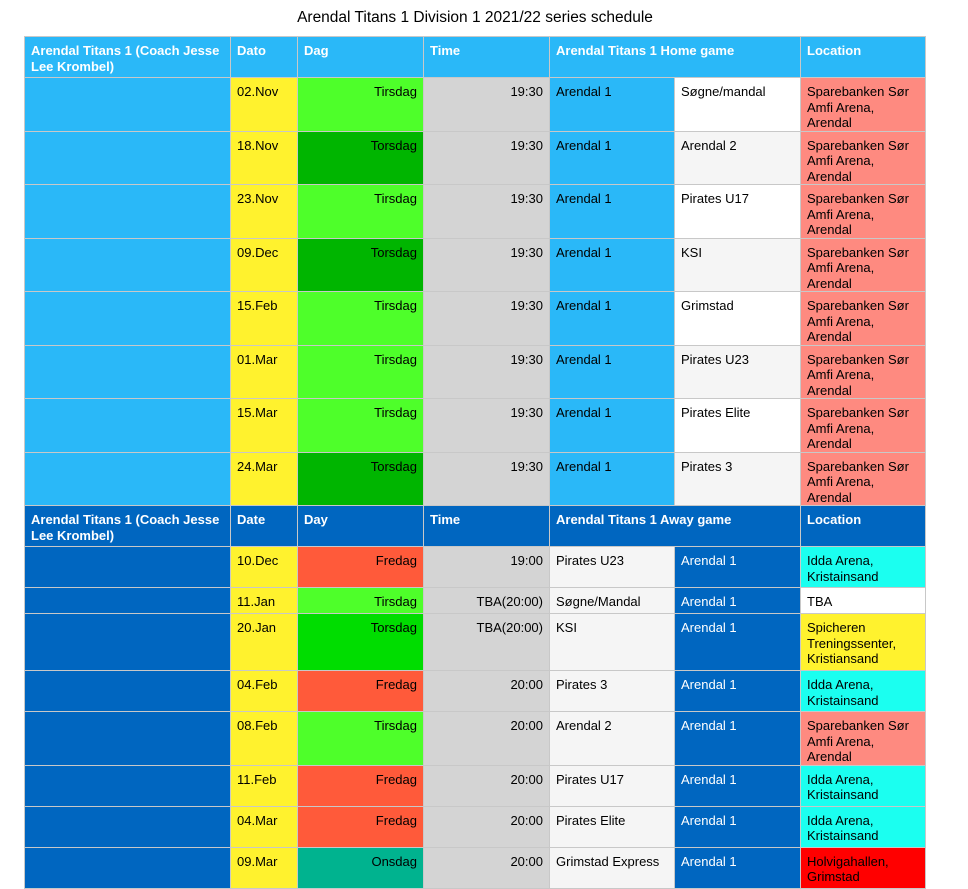 The height and width of the screenshot is (889, 968). I want to click on away-team-cell: Pirates U23, so click(737, 371).